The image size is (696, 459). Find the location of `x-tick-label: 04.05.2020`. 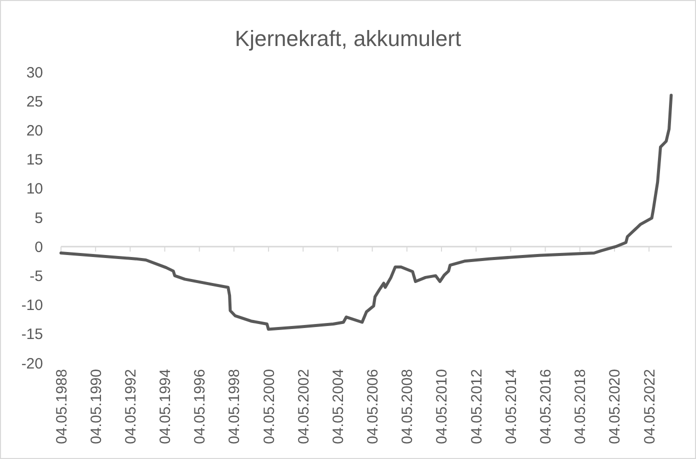

x-tick-label: 04.05.2020 is located at coordinates (615, 406).